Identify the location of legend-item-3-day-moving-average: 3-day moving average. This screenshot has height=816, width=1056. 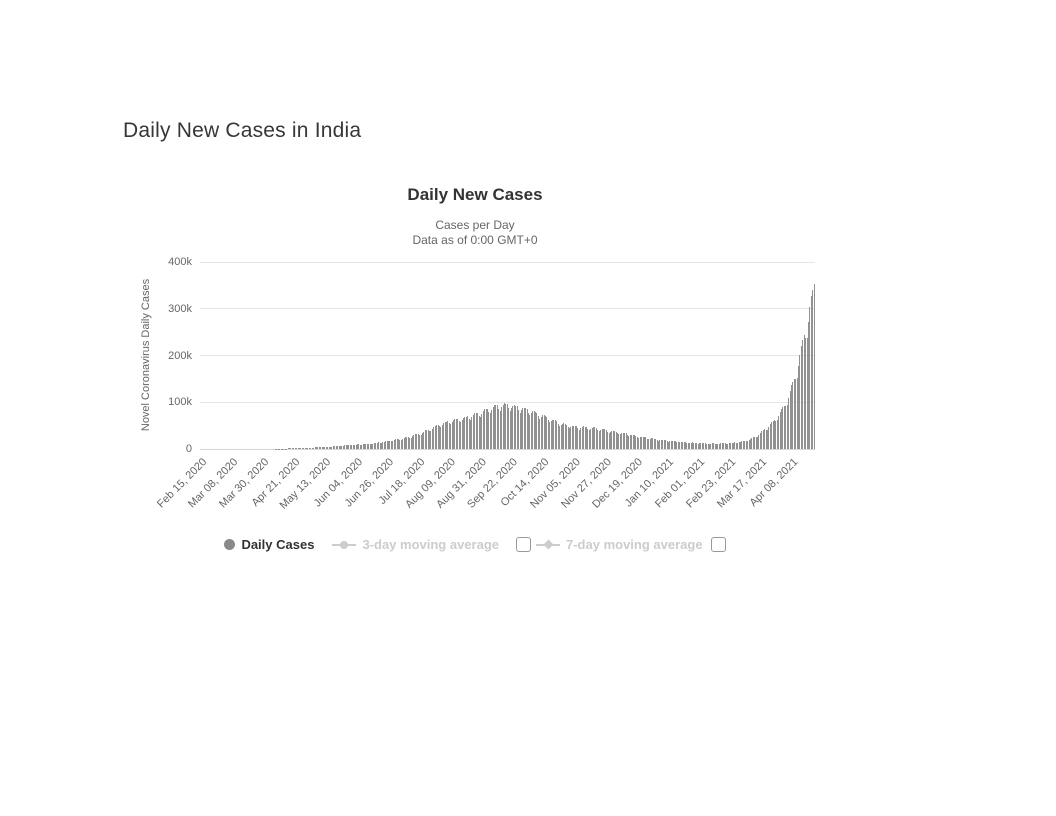
(415, 544).